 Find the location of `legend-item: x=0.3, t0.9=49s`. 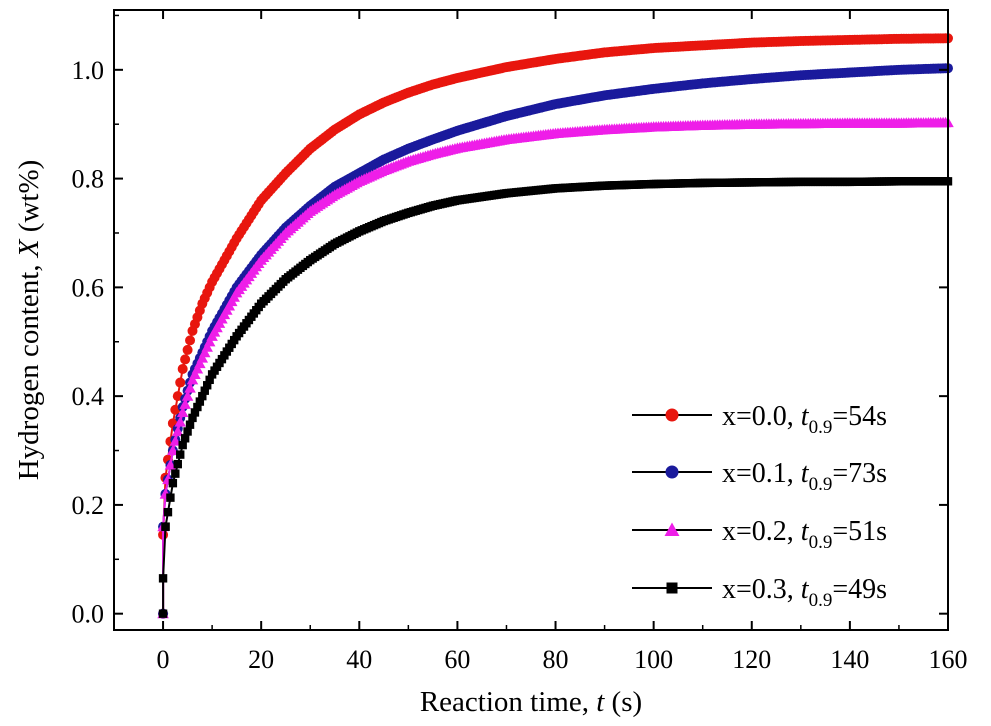

legend-item: x=0.3, t0.9=49s is located at coordinates (759, 592).